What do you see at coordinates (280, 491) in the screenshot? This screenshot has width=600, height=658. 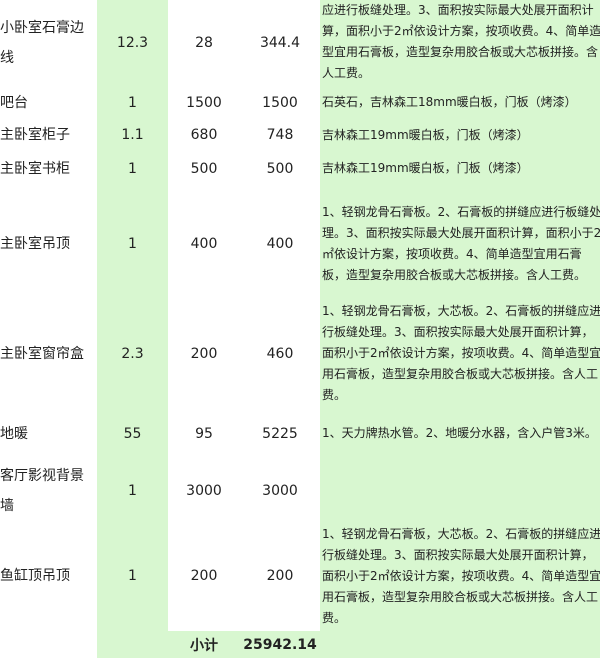 I see `line-total: 3000` at bounding box center [280, 491].